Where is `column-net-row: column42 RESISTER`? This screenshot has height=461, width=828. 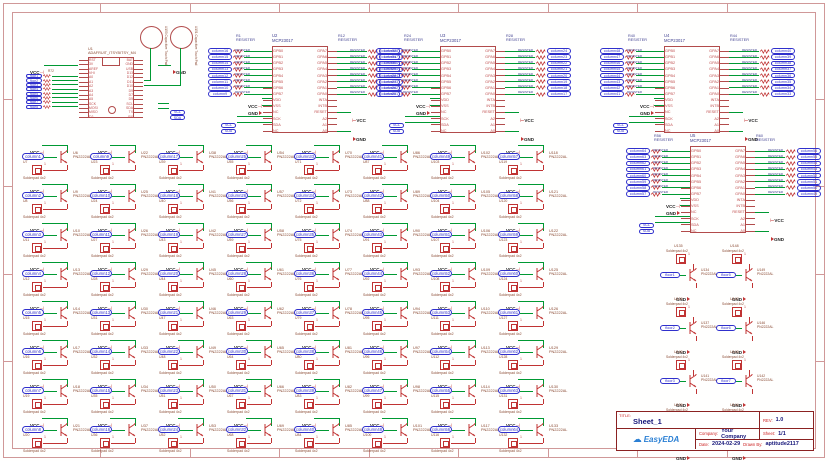 column-net-row: column42 RESISTER is located at coordinates (632, 87).